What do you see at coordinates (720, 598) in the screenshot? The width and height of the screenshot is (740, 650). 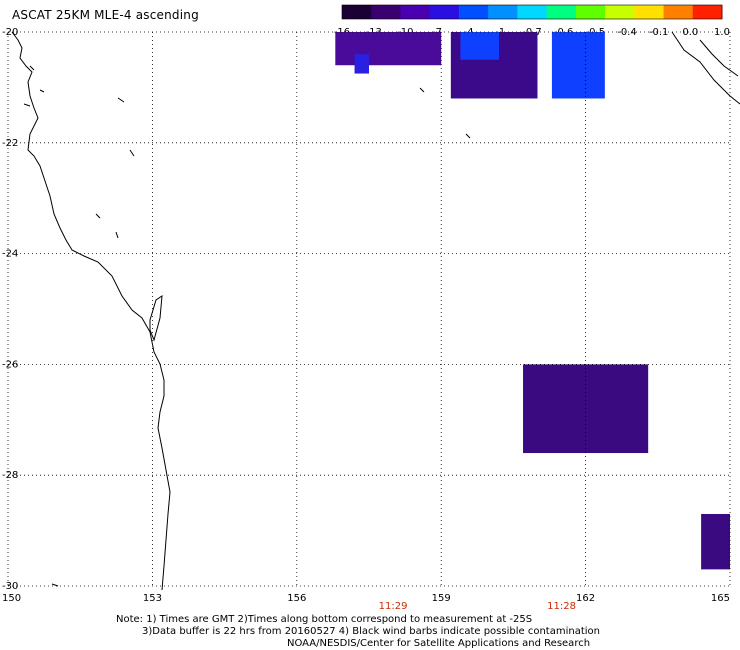 I see `lon-tick-label: 165` at bounding box center [720, 598].